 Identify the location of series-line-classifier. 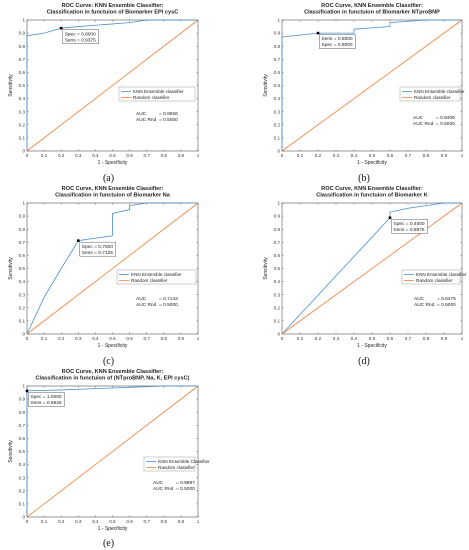
(112, 85).